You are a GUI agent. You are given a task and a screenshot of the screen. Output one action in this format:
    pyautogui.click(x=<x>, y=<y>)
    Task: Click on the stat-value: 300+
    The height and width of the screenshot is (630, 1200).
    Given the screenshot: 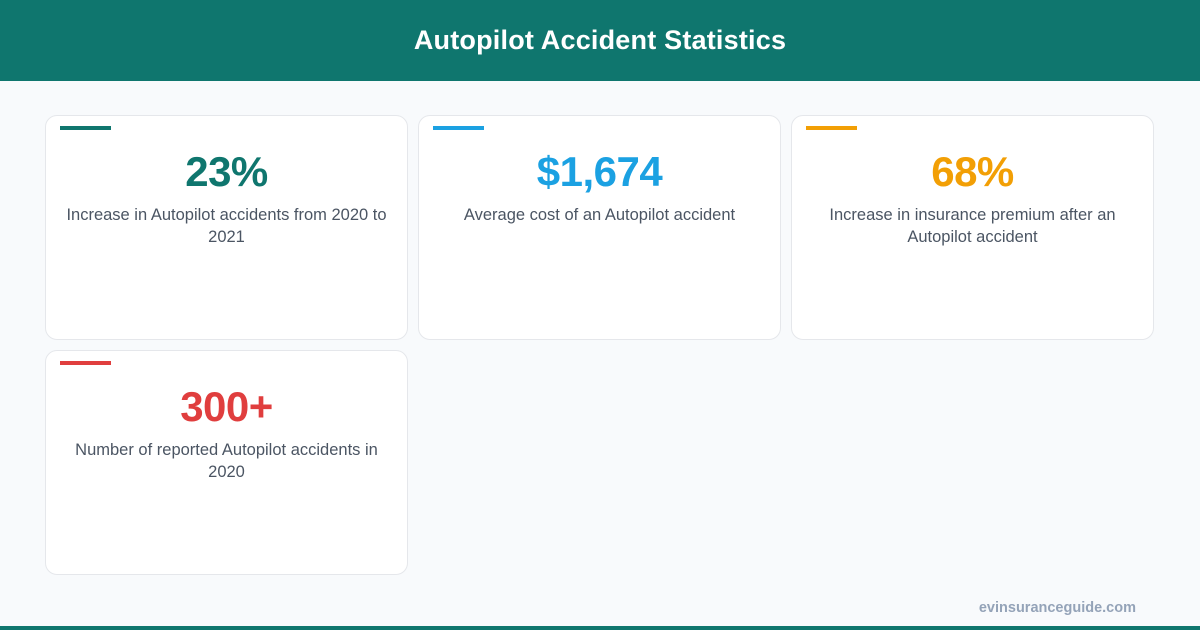 What is the action you would take?
    pyautogui.click(x=226, y=406)
    